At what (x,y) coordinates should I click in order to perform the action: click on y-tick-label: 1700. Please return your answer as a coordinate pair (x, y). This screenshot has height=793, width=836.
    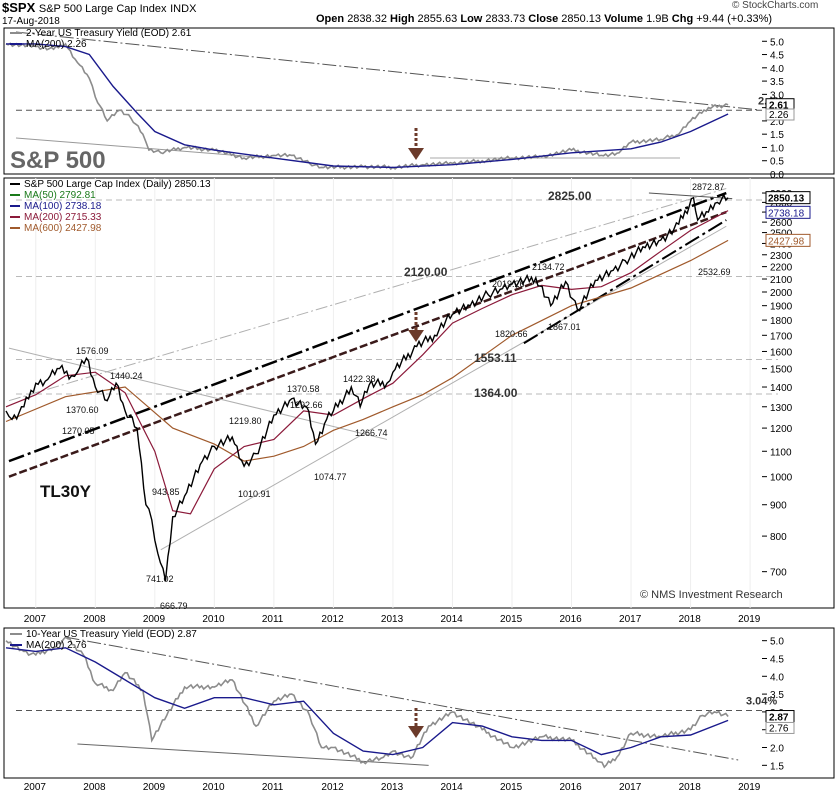
    Looking at the image, I should click on (781, 336).